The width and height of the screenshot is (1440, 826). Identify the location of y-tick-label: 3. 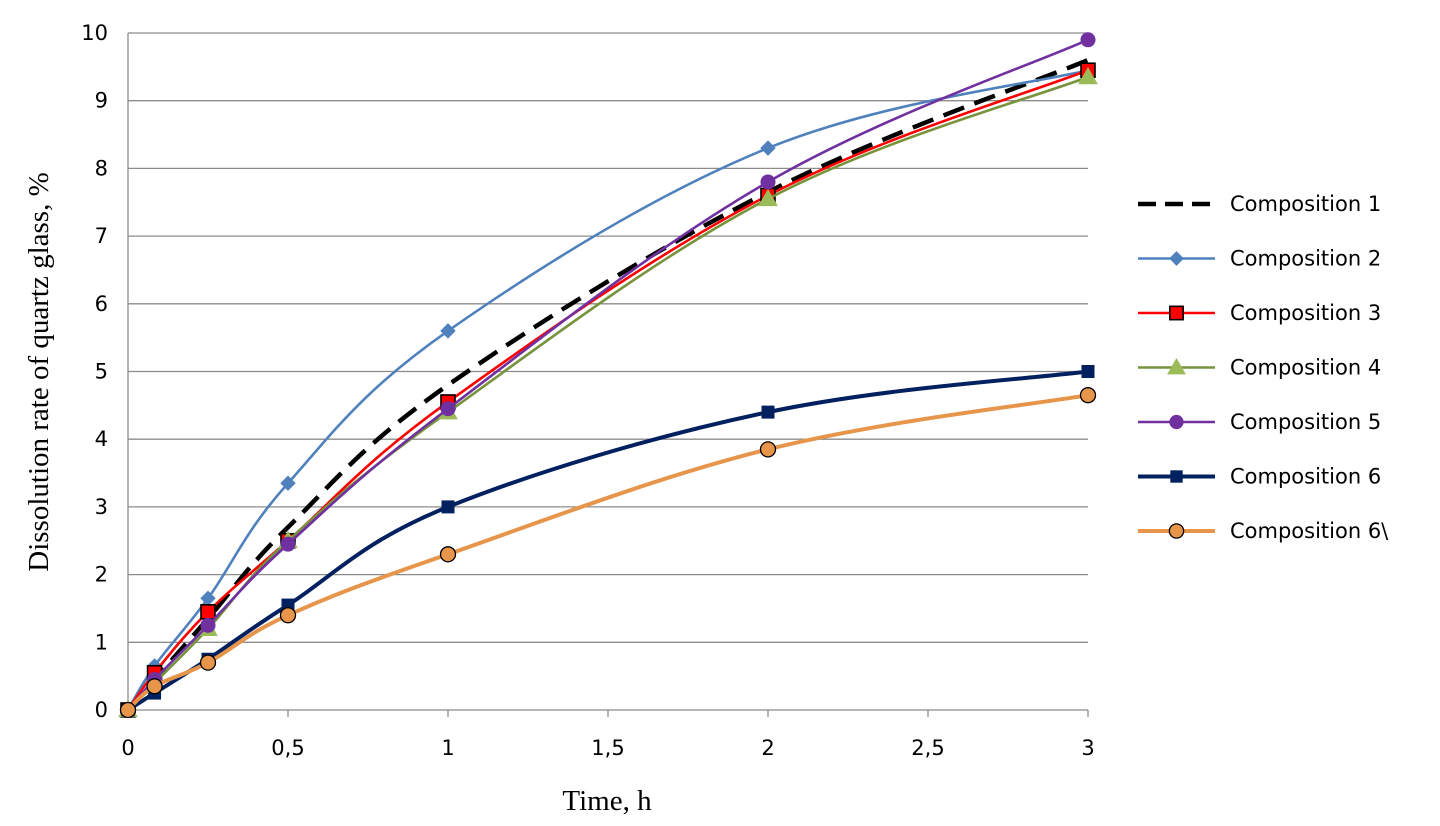
(101, 507).